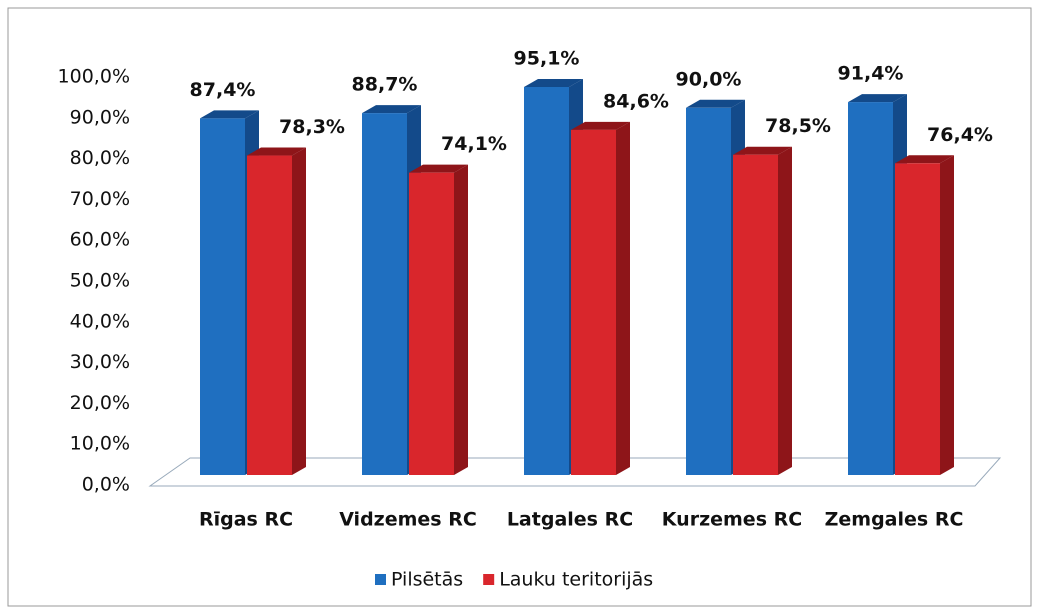  What do you see at coordinates (100, 158) in the screenshot?
I see `y-tick-label: 80,0%` at bounding box center [100, 158].